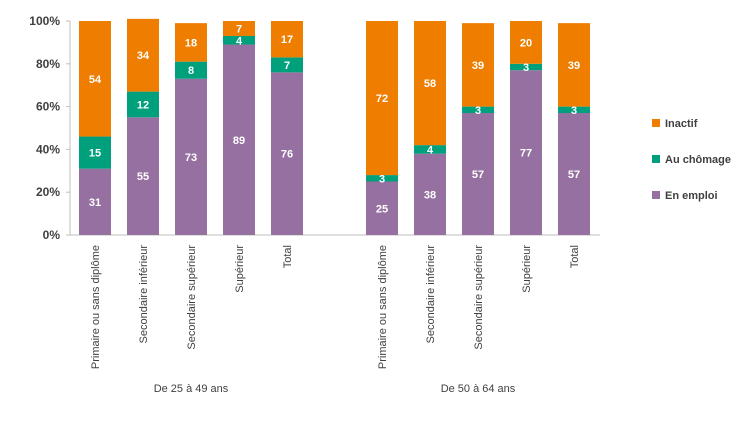  I want to click on data-label: 18, so click(191, 43).